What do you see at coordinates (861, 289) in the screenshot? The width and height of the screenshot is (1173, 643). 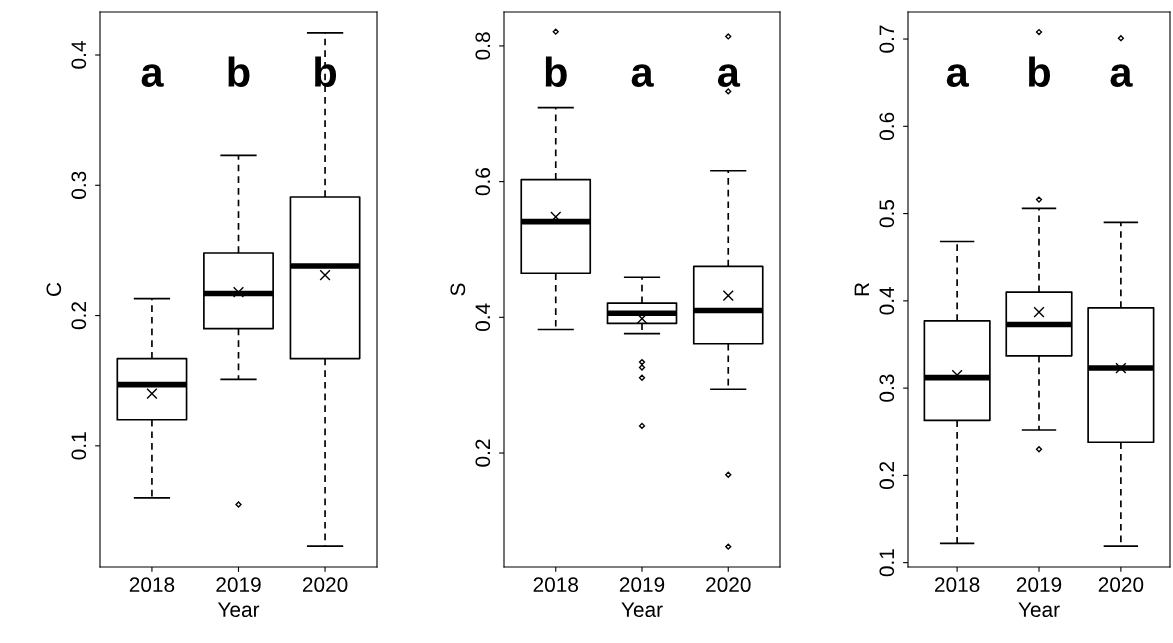 I see `y-axis-title: R` at bounding box center [861, 289].